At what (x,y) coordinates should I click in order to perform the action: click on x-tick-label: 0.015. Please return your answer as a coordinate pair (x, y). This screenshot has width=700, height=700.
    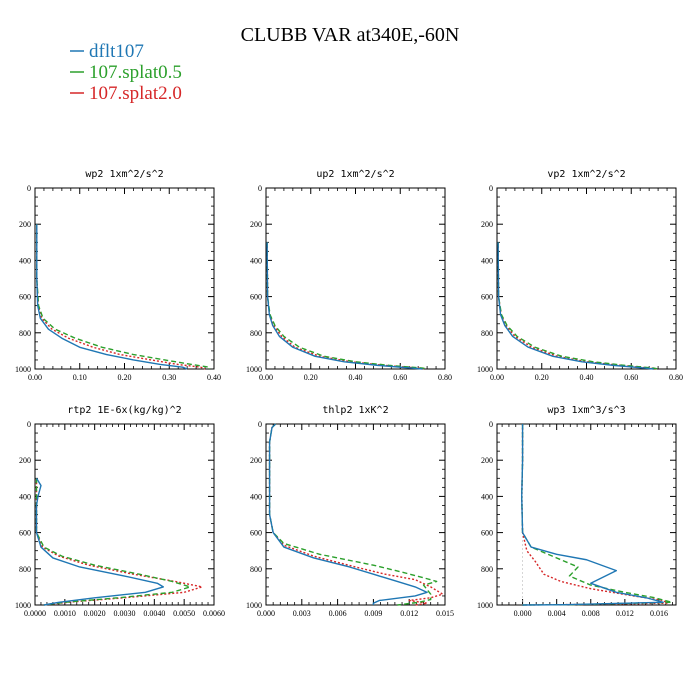
    Looking at the image, I should click on (445, 613).